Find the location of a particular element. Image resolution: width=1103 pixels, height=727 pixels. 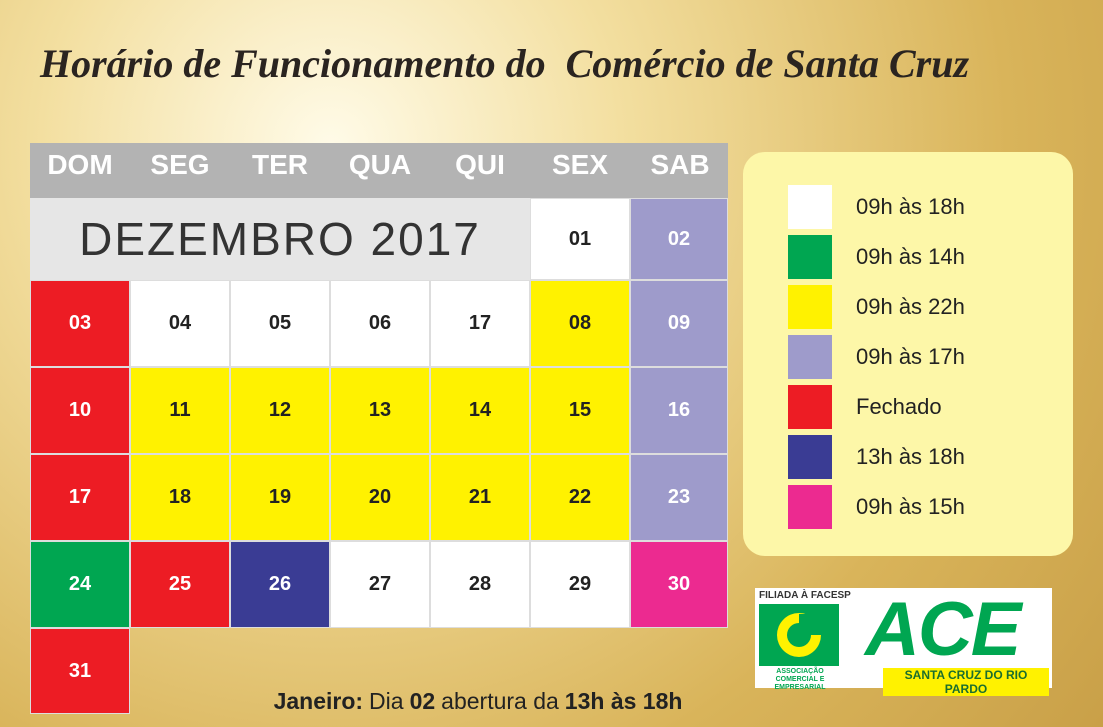

day-cell: 10 is located at coordinates (80, 410).